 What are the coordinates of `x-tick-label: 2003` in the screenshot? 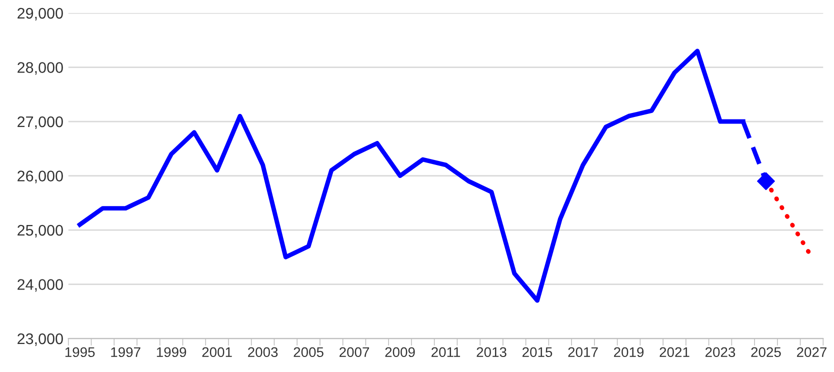 It's located at (263, 352).